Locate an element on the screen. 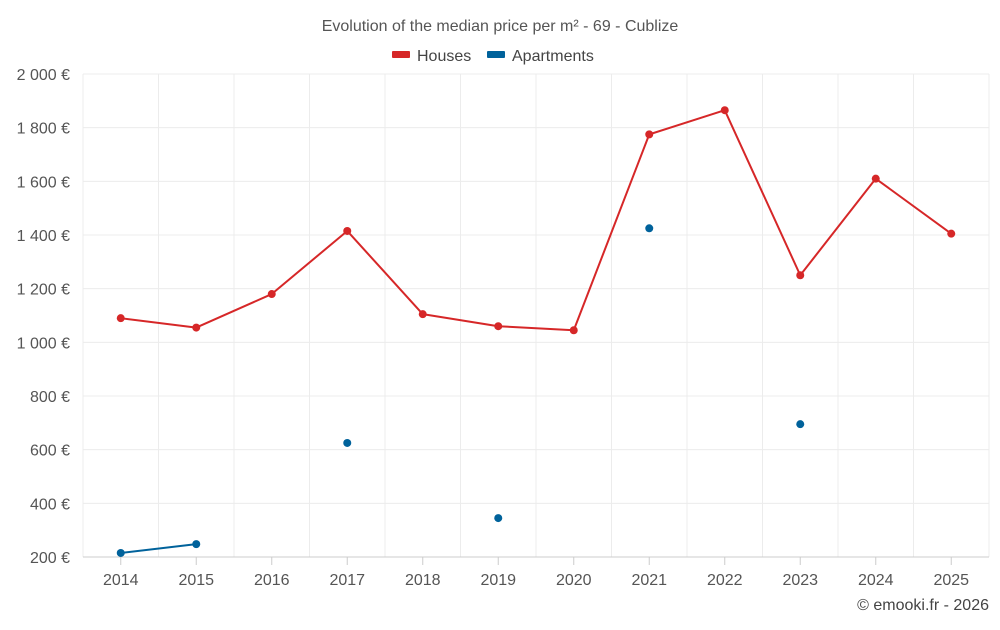  y-tick-label: 1 800 € is located at coordinates (43, 129).